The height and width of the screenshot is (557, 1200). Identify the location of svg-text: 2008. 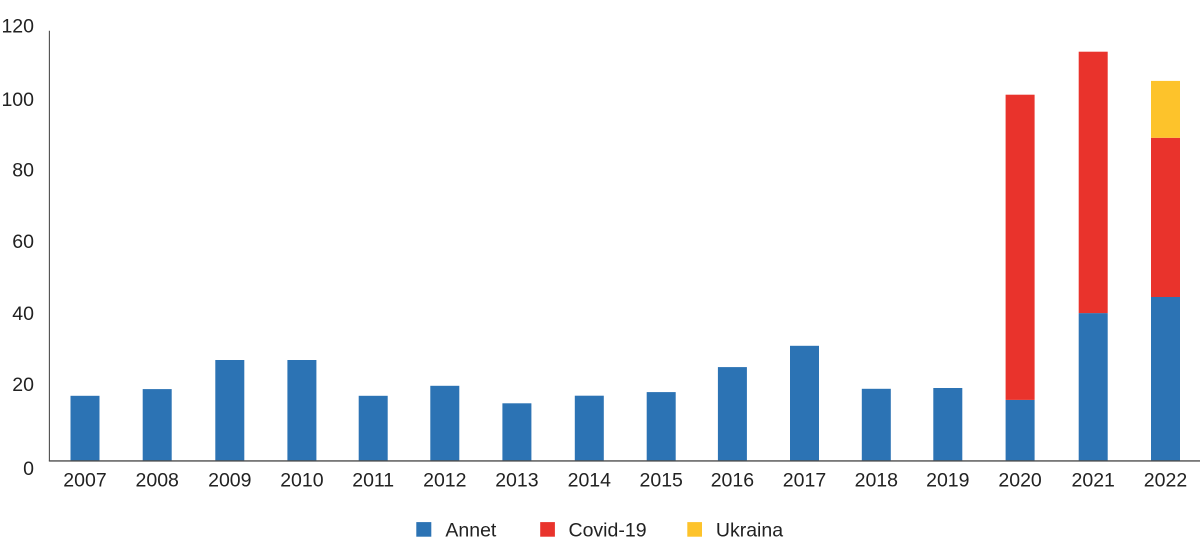
(157, 481).